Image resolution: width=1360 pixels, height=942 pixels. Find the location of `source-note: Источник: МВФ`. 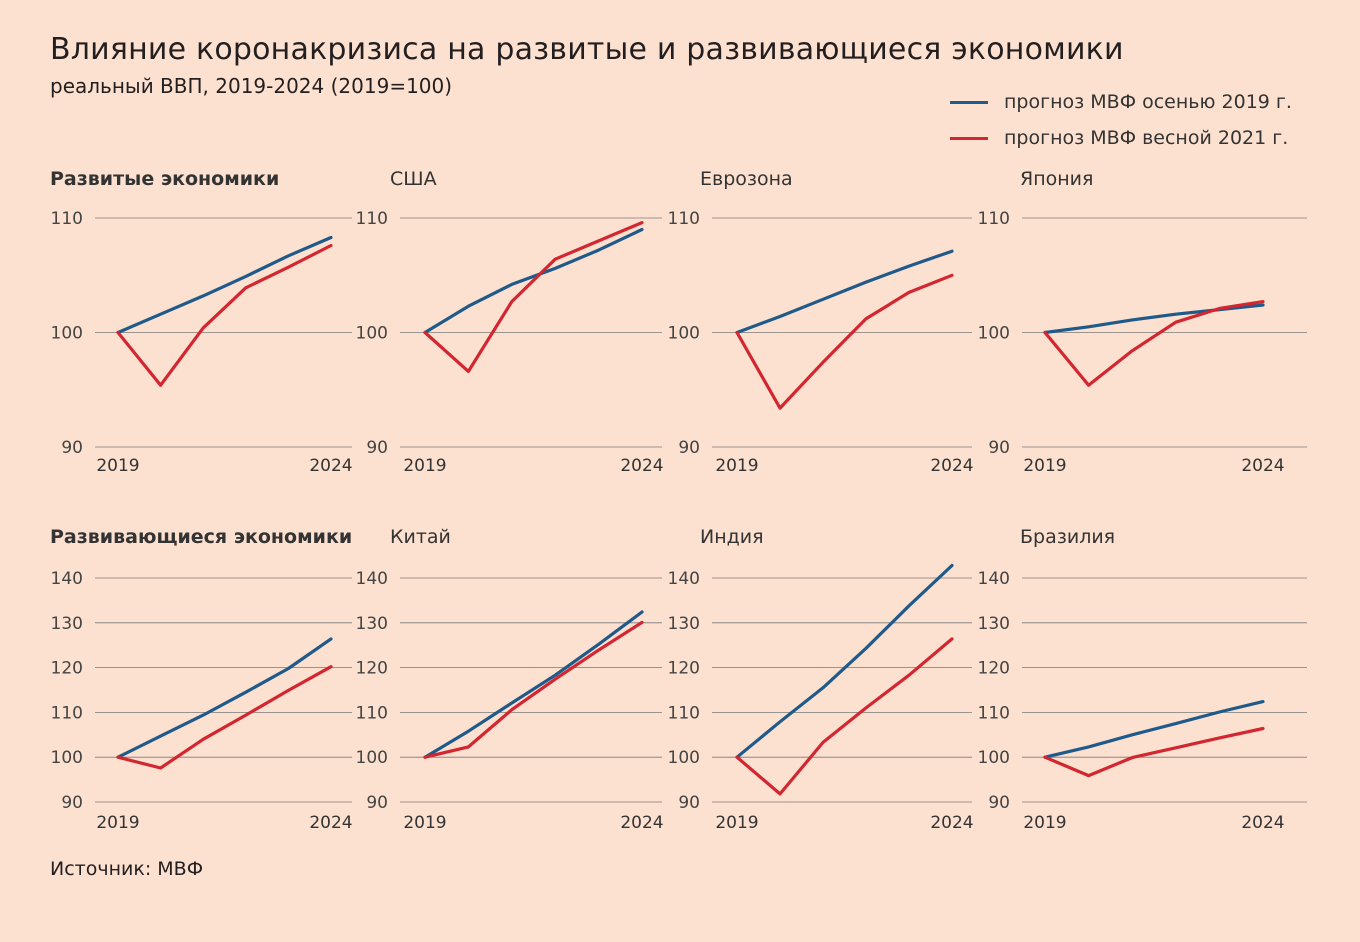

source-note: Источник: МВФ is located at coordinates (127, 869).